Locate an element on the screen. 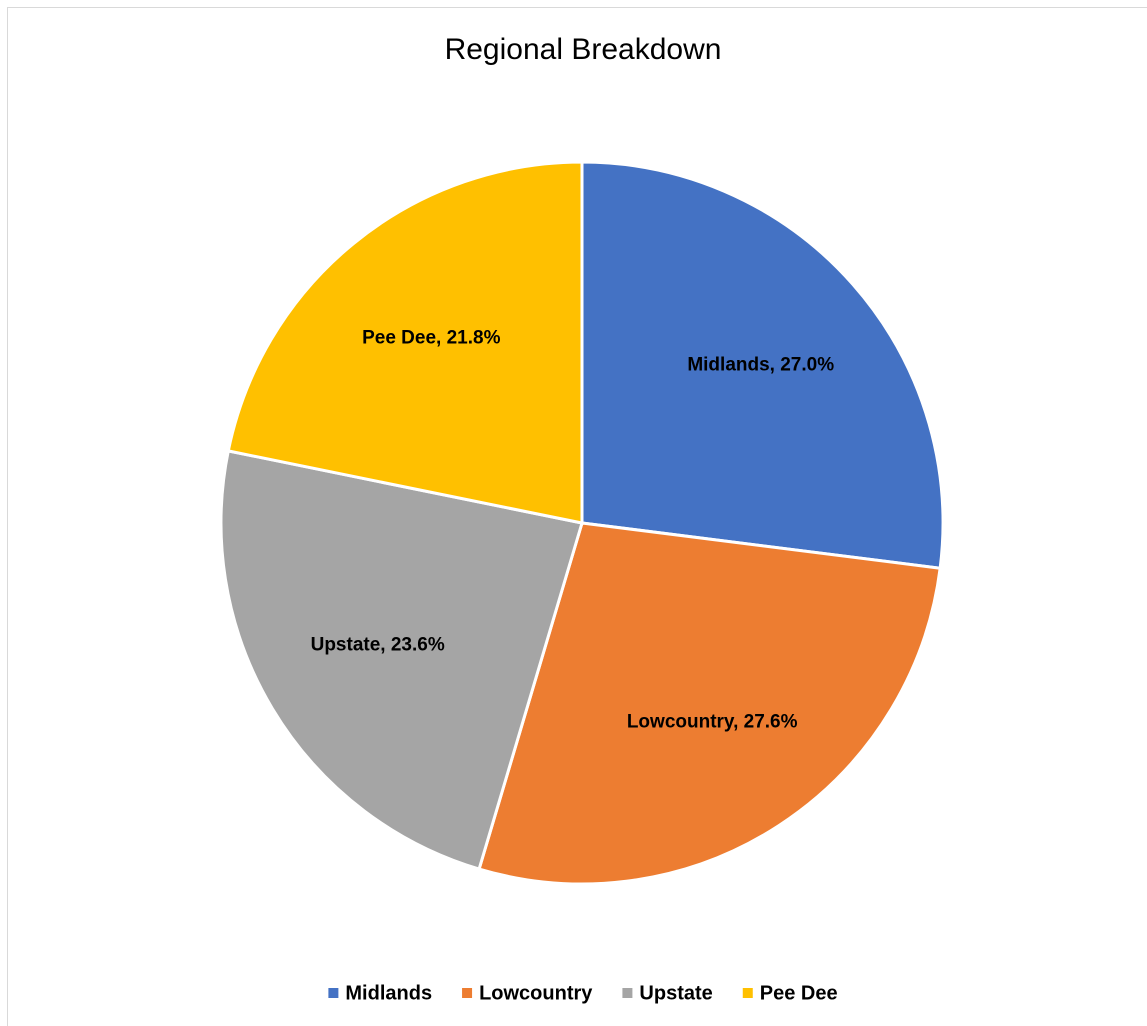 This screenshot has width=1147, height=1026. legend-label: Upstate is located at coordinates (675, 993).